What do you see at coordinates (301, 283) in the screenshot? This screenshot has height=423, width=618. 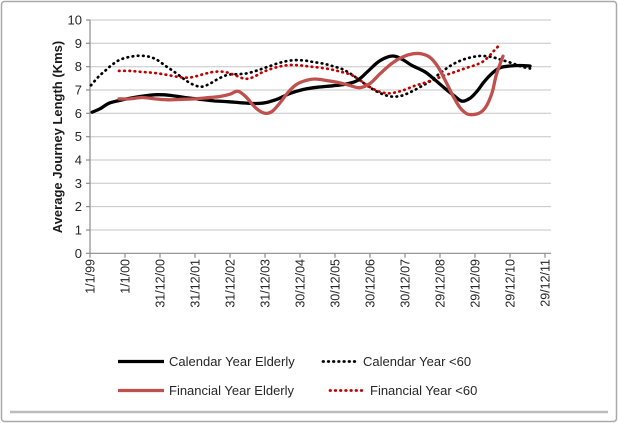 I see `x-tick-label: 30/12/04` at bounding box center [301, 283].